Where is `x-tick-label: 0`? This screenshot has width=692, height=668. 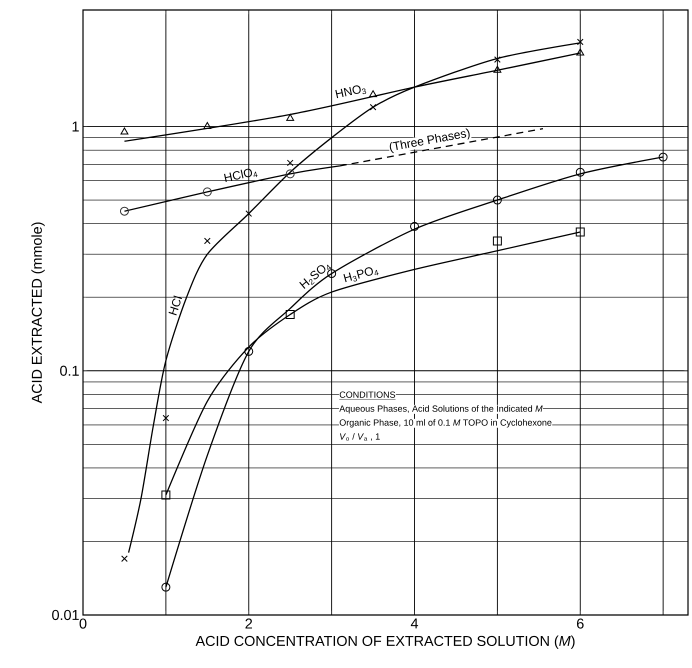 x-tick-label: 0 is located at coordinates (83, 623).